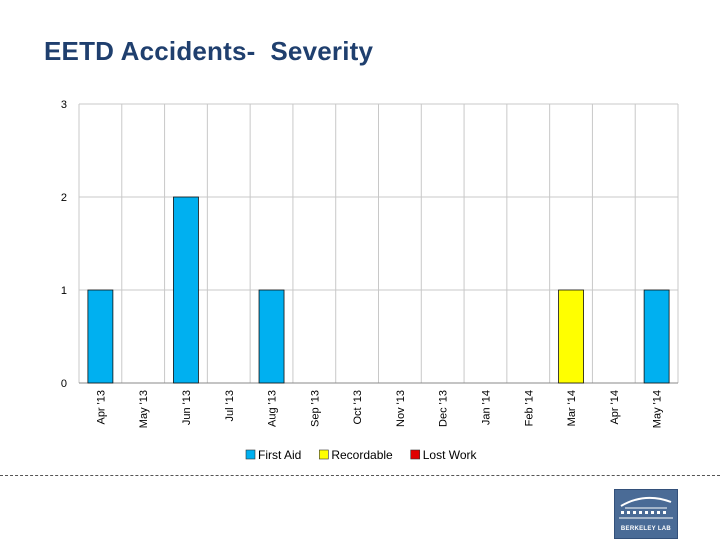 The width and height of the screenshot is (720, 540). Describe the element at coordinates (144, 409) in the screenshot. I see `x-tick-label: May '13` at that location.